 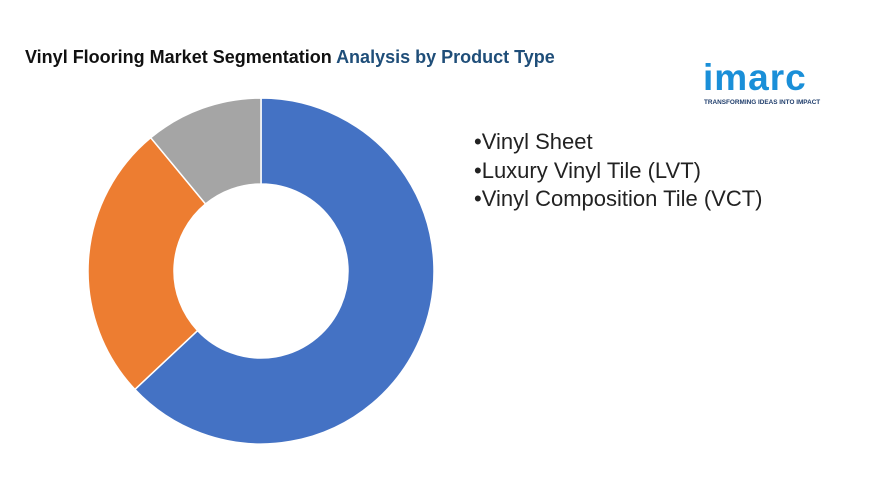 What do you see at coordinates (618, 198) in the screenshot?
I see `legend-item-vct: •Vinyl Composition Tile (VCT)` at bounding box center [618, 198].